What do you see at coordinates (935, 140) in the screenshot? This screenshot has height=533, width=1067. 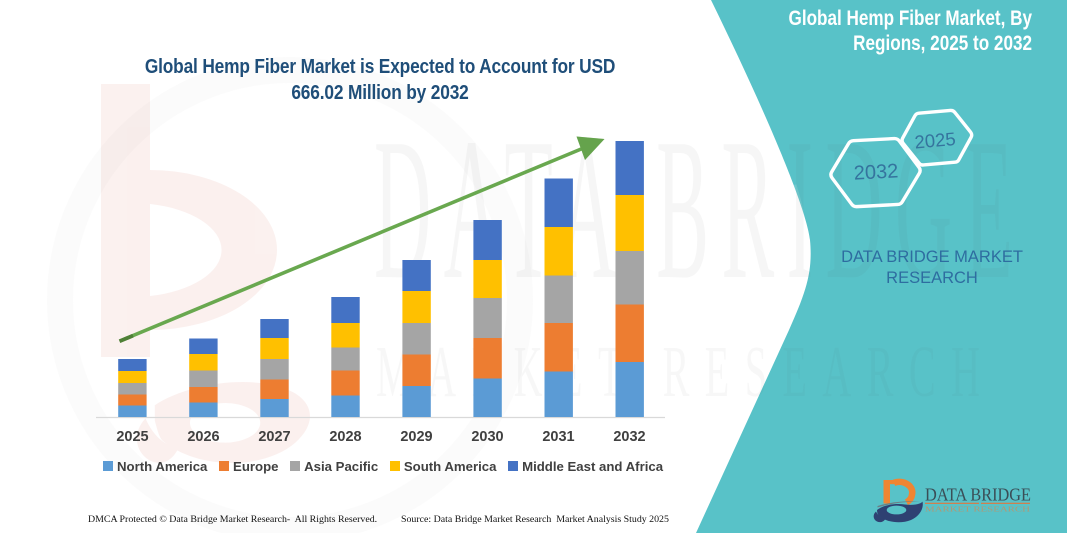 I see `svg-text: 2025` at bounding box center [935, 140].